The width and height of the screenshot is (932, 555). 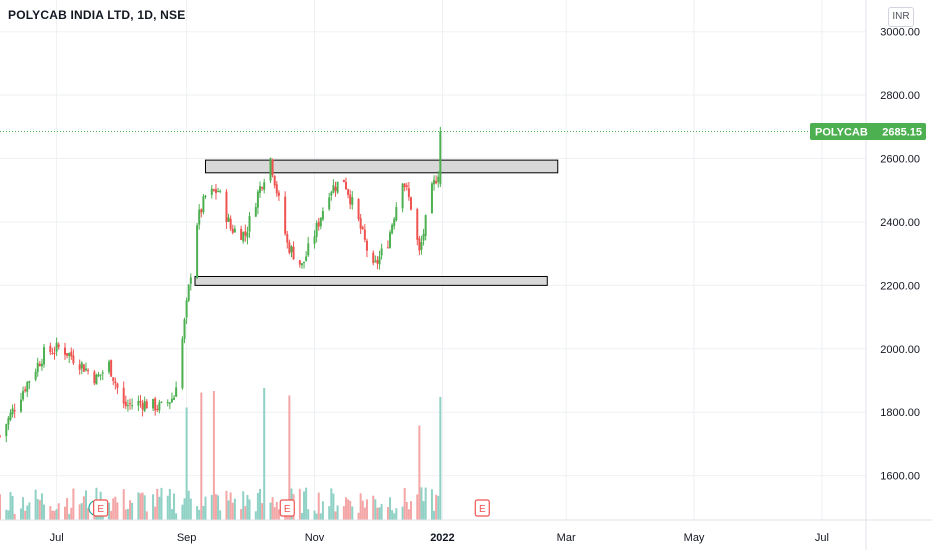 What do you see at coordinates (57, 538) in the screenshot?
I see `x-tick-label: Jul` at bounding box center [57, 538].